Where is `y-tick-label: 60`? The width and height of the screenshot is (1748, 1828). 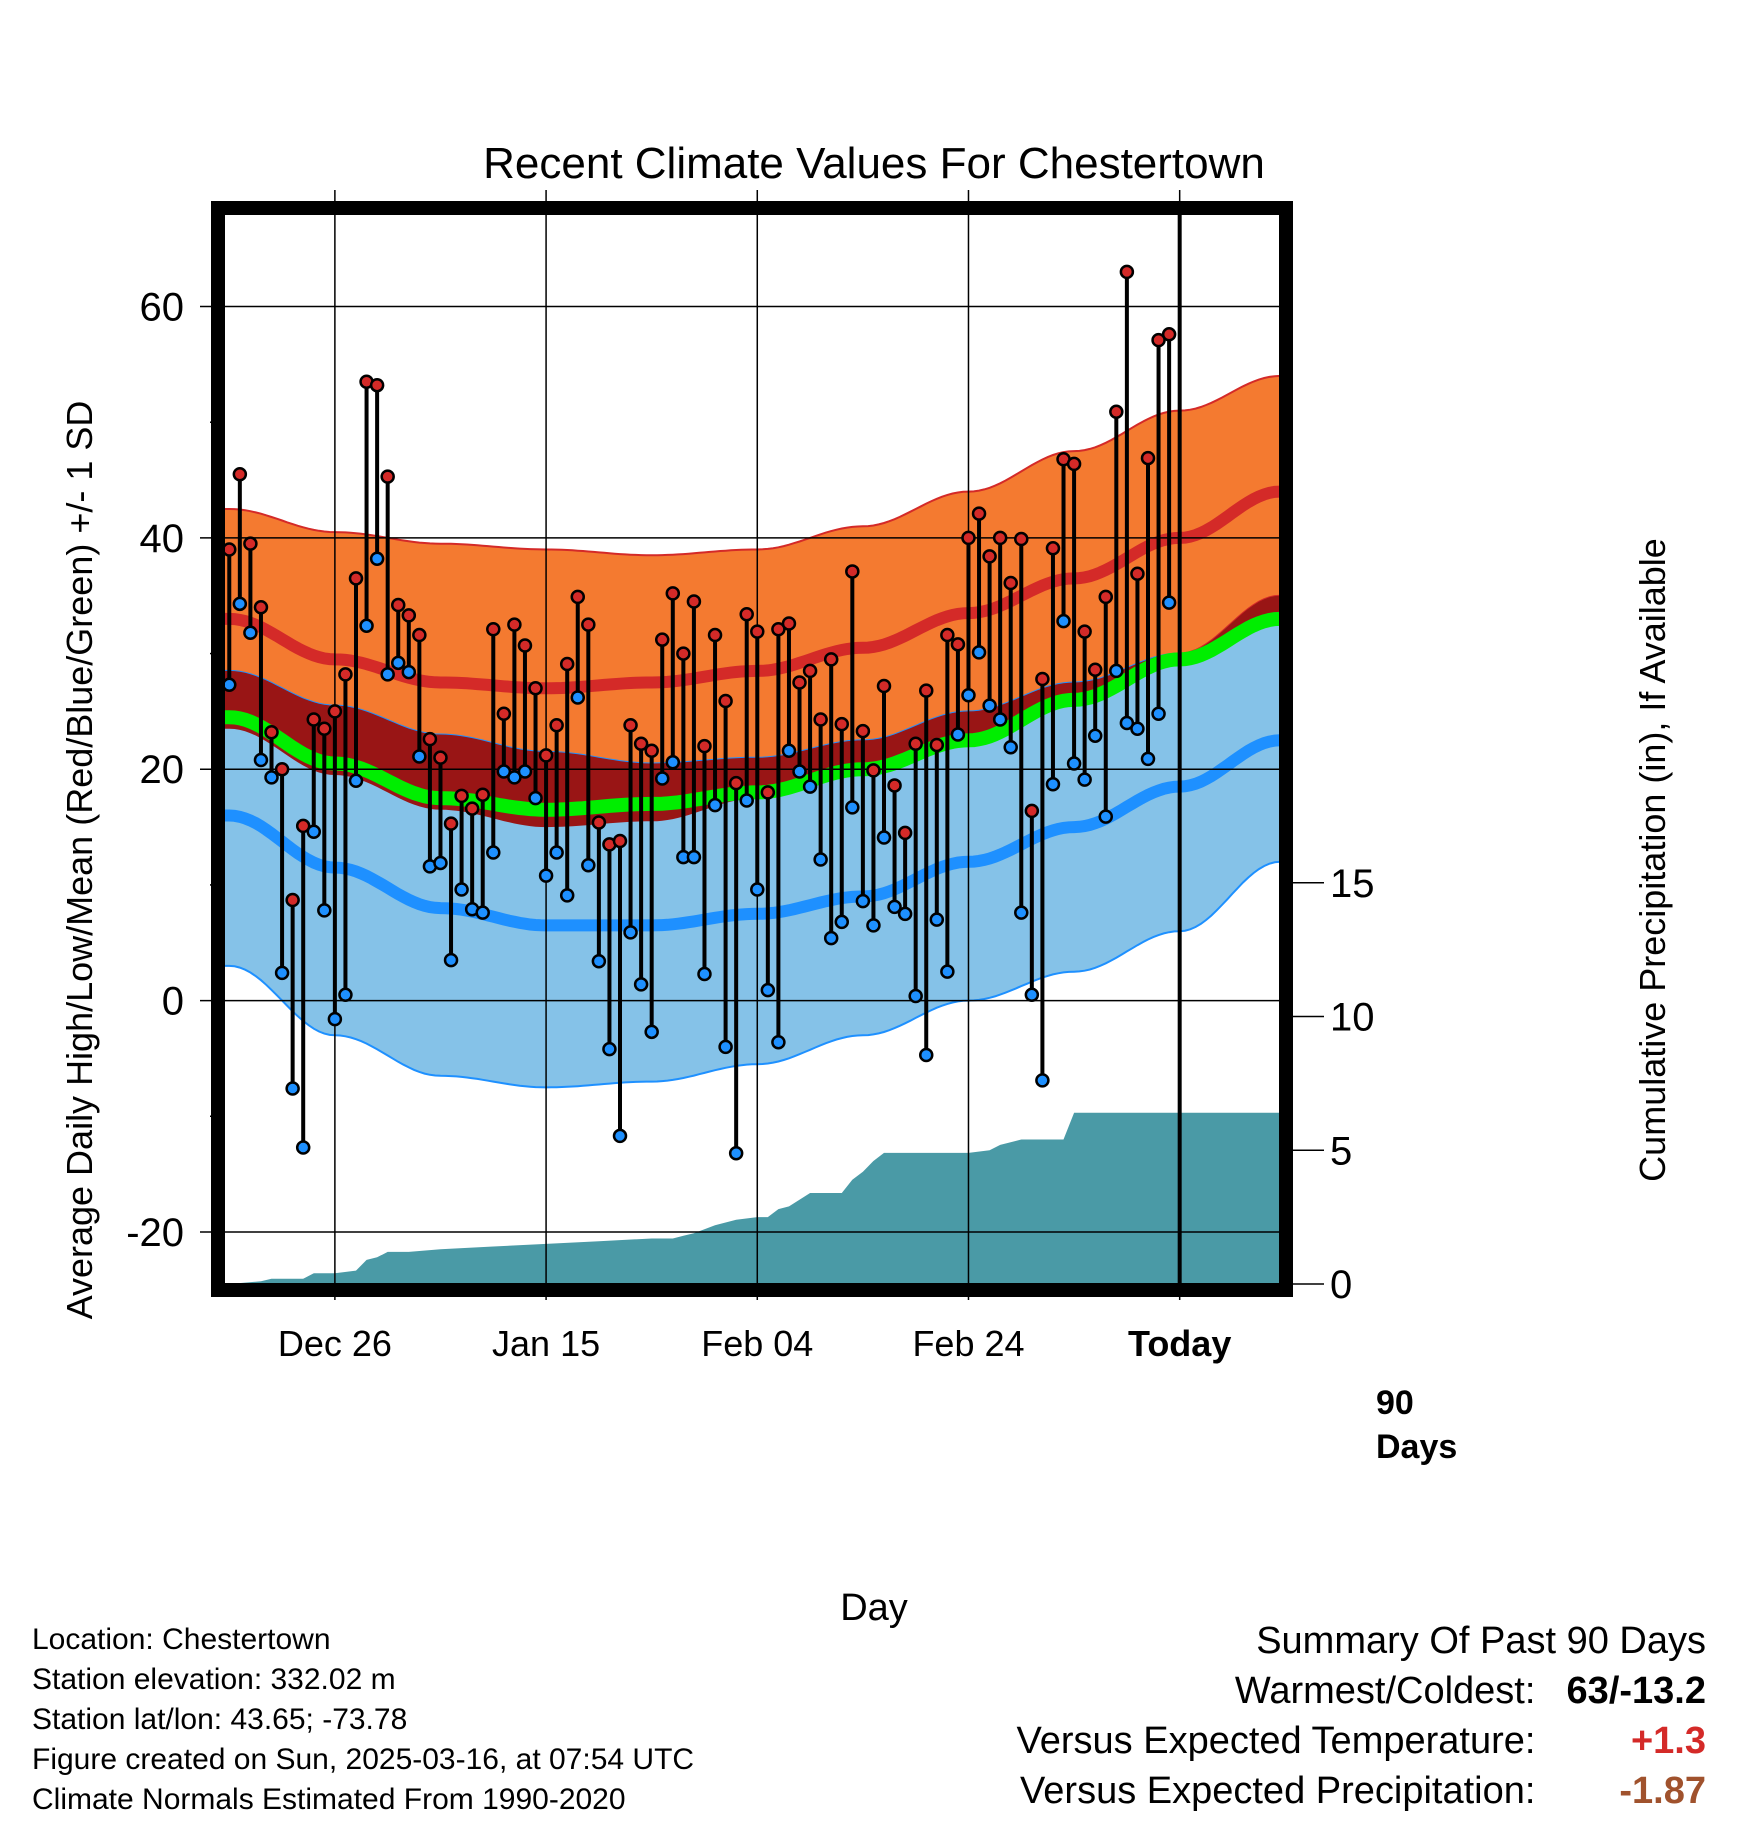 y-tick-label: 60 is located at coordinates (162, 308).